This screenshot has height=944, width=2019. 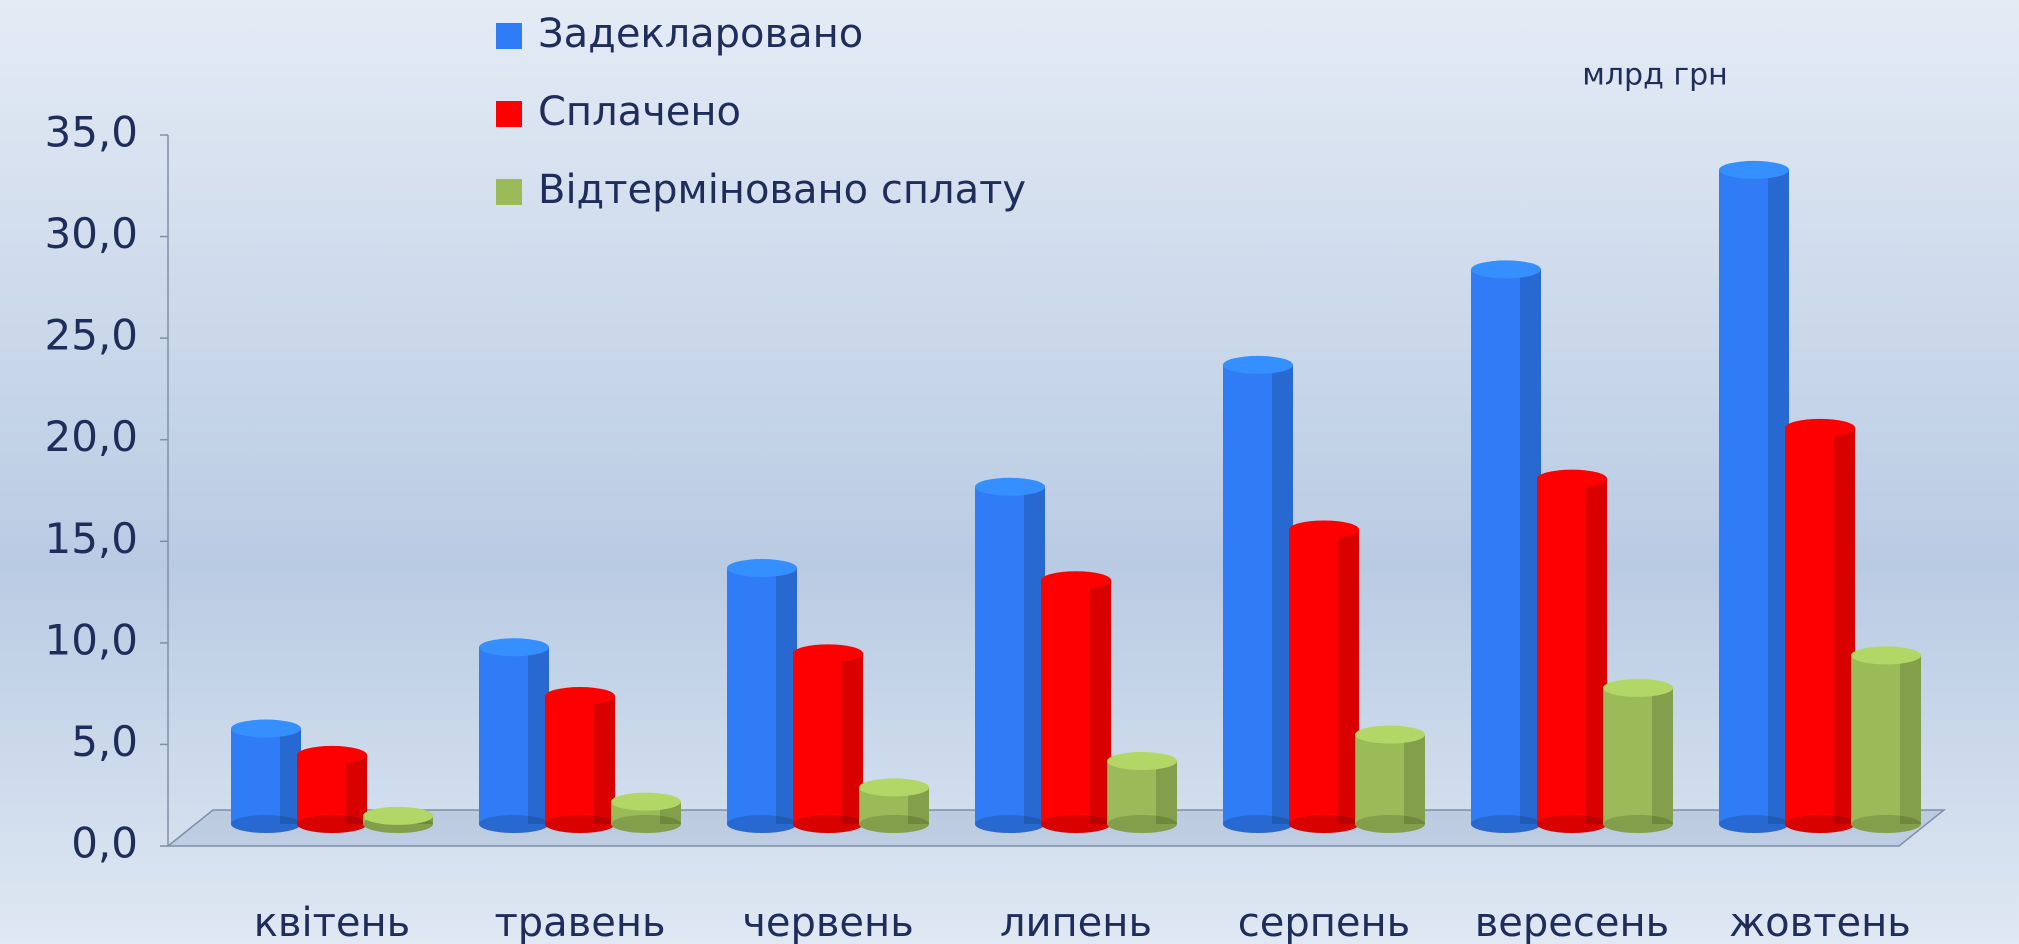 I want to click on legend-label: Сплачено, so click(x=639, y=112).